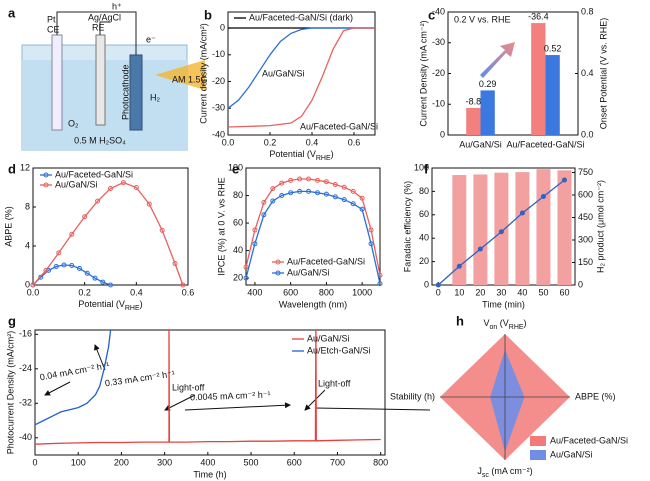 This screenshot has width=650, height=481. What do you see at coordinates (479, 471) in the screenshot?
I see `label-part: J` at bounding box center [479, 471].